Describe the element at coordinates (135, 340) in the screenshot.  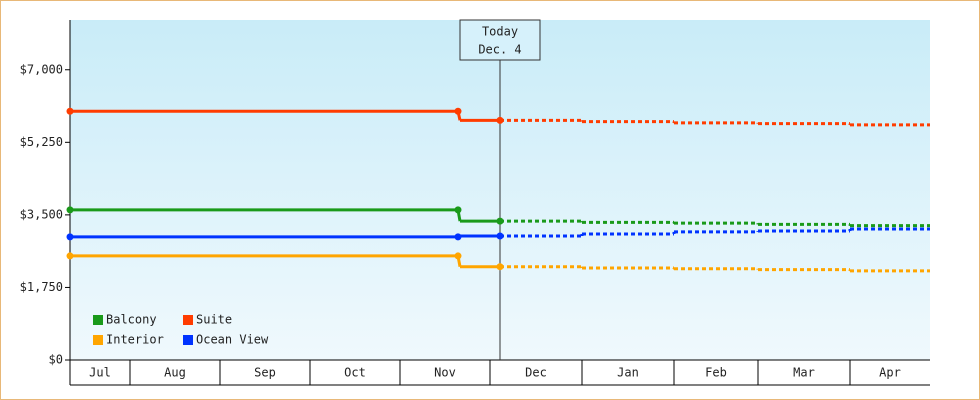
I see `legend-label: Interior` at that location.